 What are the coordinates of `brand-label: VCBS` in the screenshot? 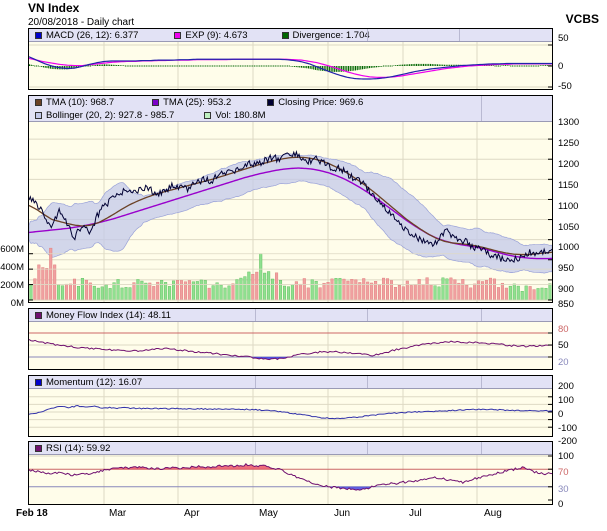 It's located at (582, 19).